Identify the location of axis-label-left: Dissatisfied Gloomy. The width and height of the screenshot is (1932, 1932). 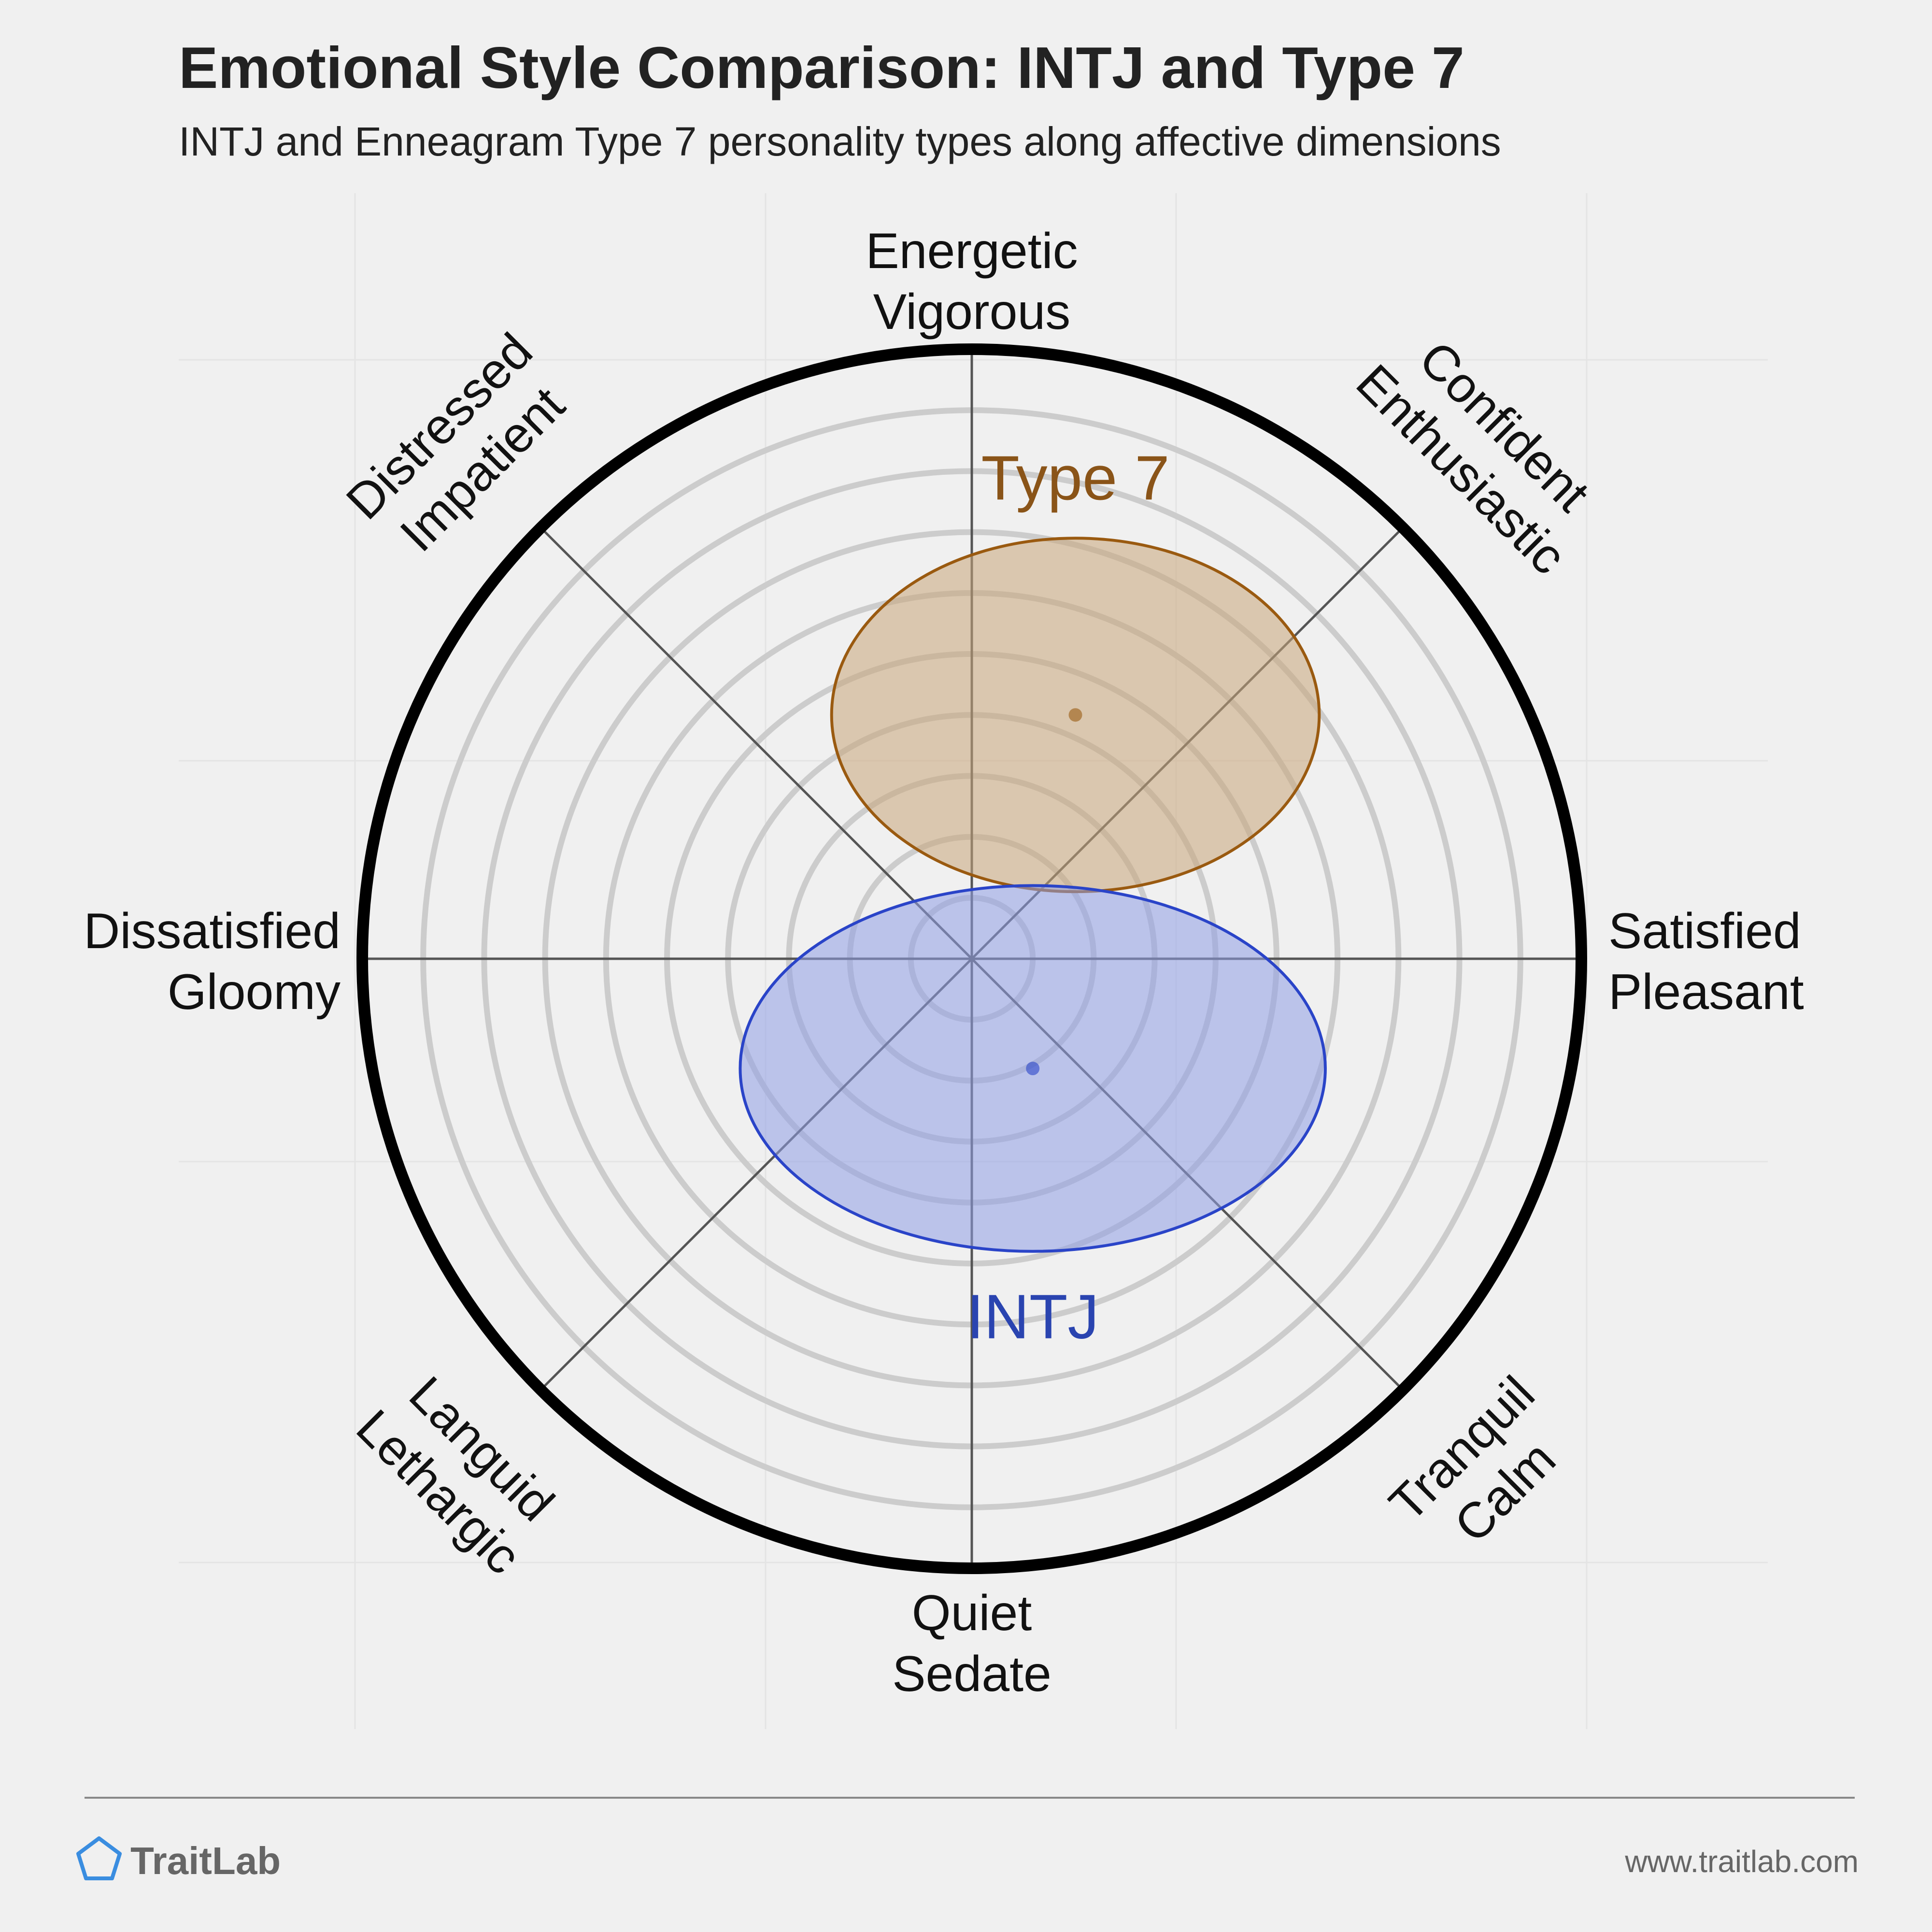
(212, 961).